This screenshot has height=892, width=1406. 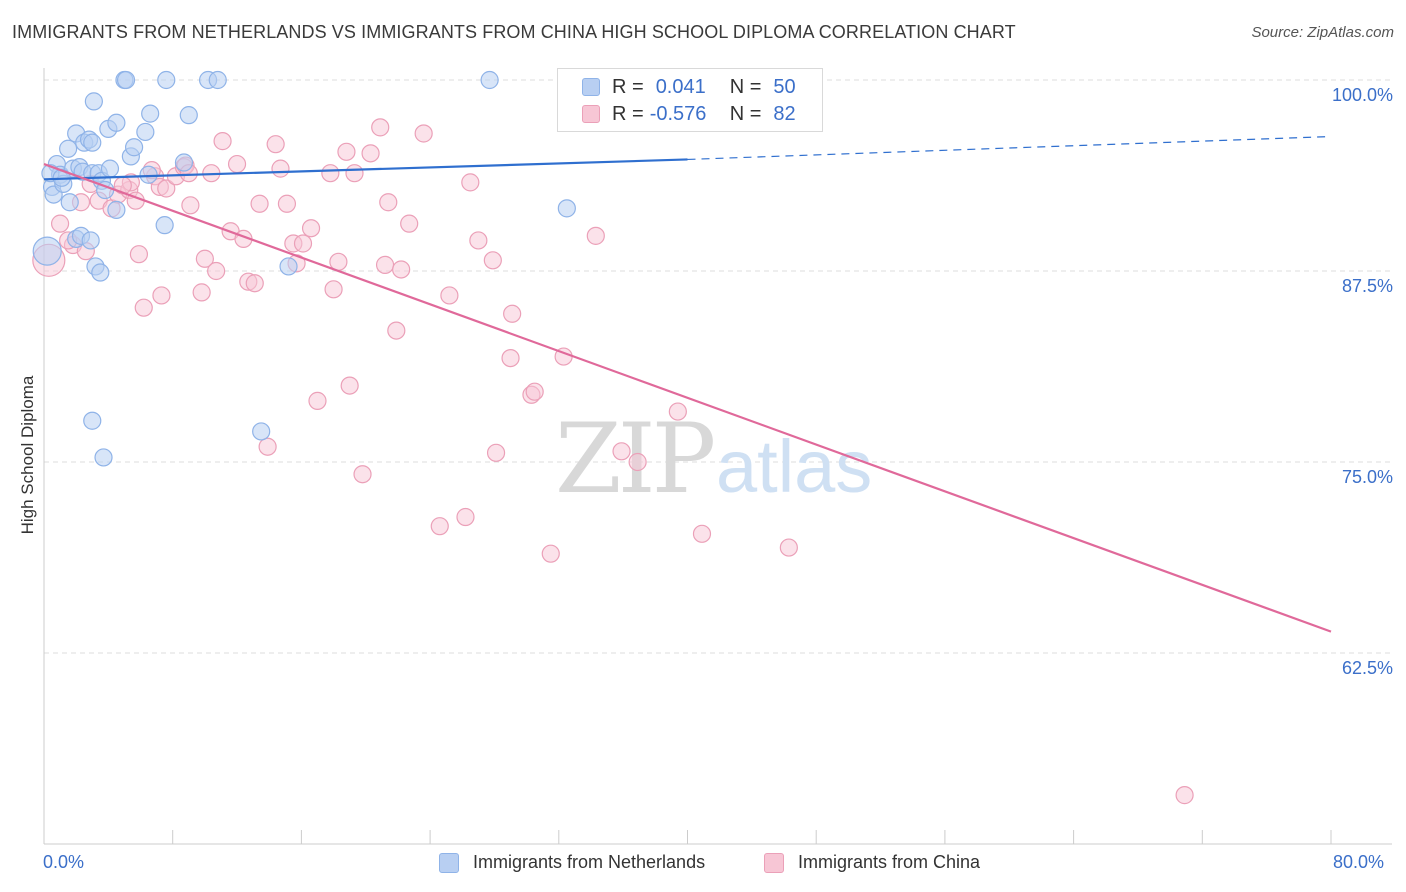 I want to click on watermark: ZIP atlas, so click(x=713, y=459).